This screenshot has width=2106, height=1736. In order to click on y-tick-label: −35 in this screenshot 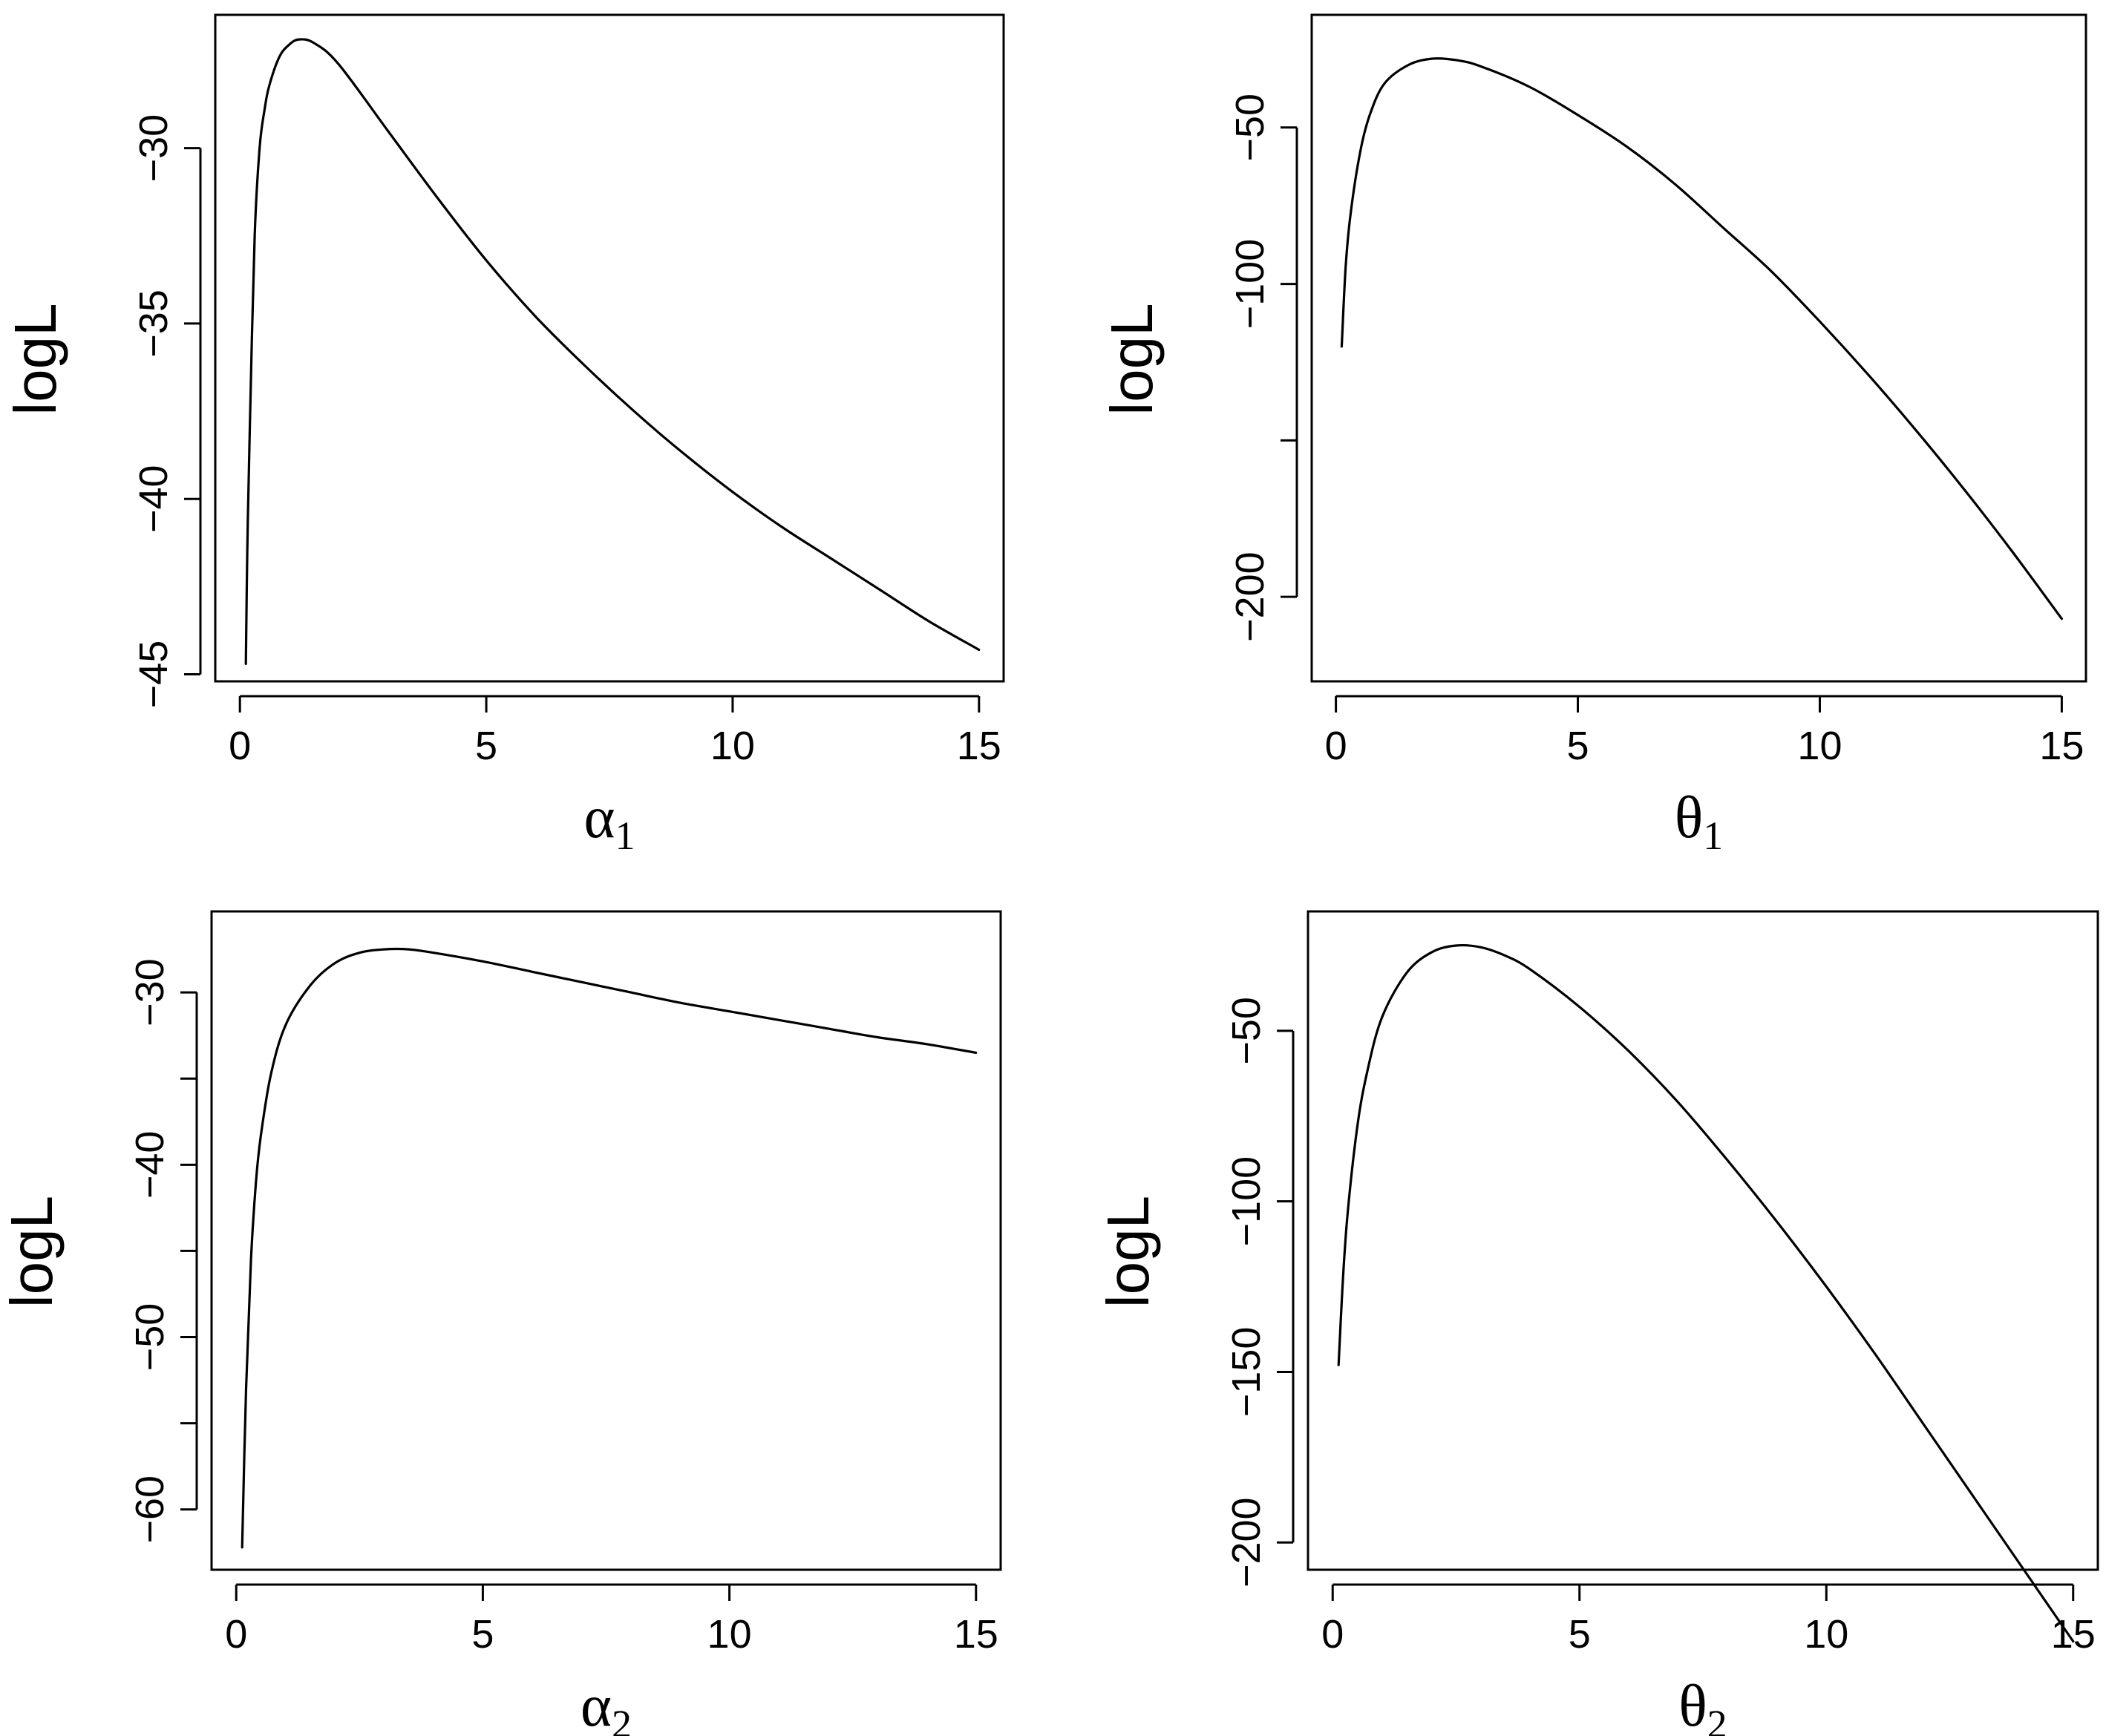, I will do `click(153, 323)`.